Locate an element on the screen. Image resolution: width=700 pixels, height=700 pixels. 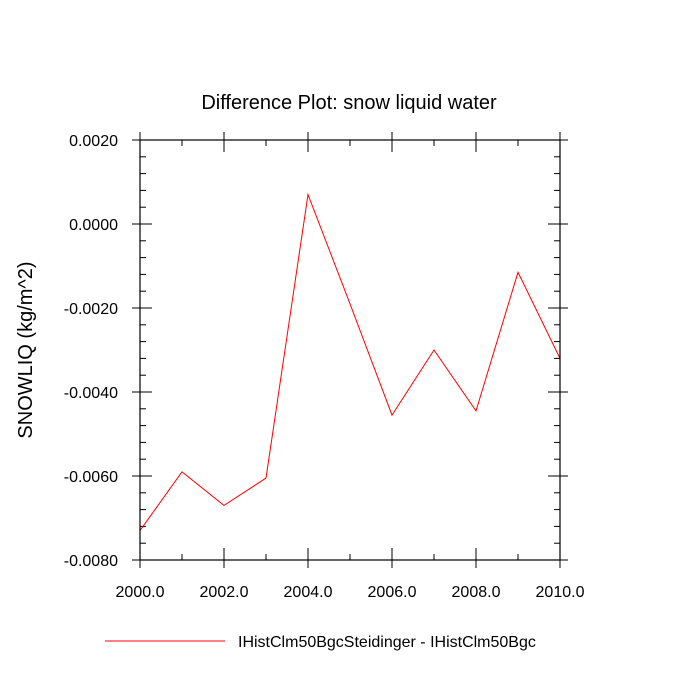
x-tick-label: 2006.0 is located at coordinates (392, 592).